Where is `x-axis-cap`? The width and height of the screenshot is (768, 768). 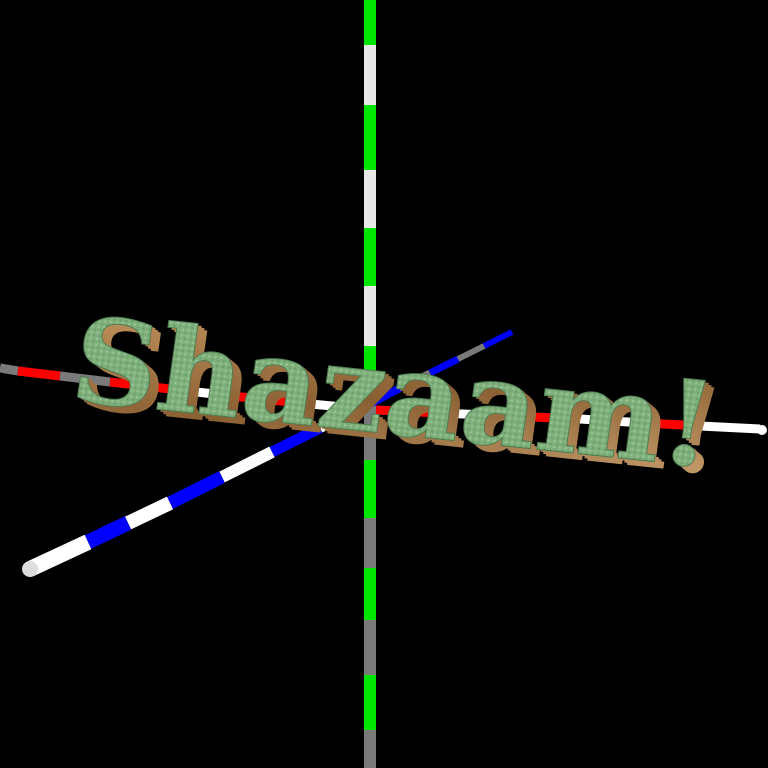
x-axis-cap is located at coordinates (762, 430).